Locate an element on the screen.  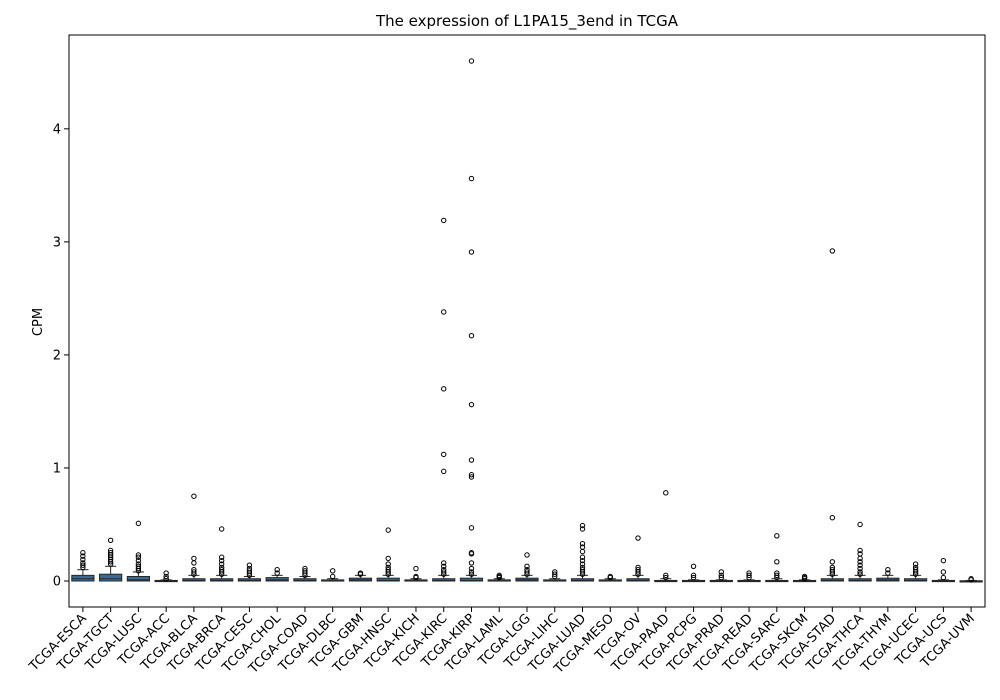
y-axis-label: CPM is located at coordinates (38, 322).